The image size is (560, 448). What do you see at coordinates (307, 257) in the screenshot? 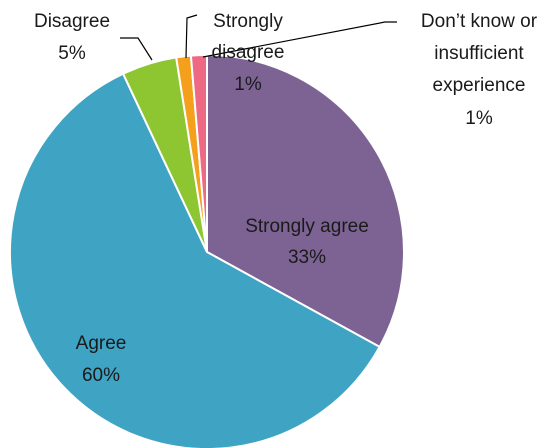
I see `slice-value-strongly-agree: 33%` at bounding box center [307, 257].